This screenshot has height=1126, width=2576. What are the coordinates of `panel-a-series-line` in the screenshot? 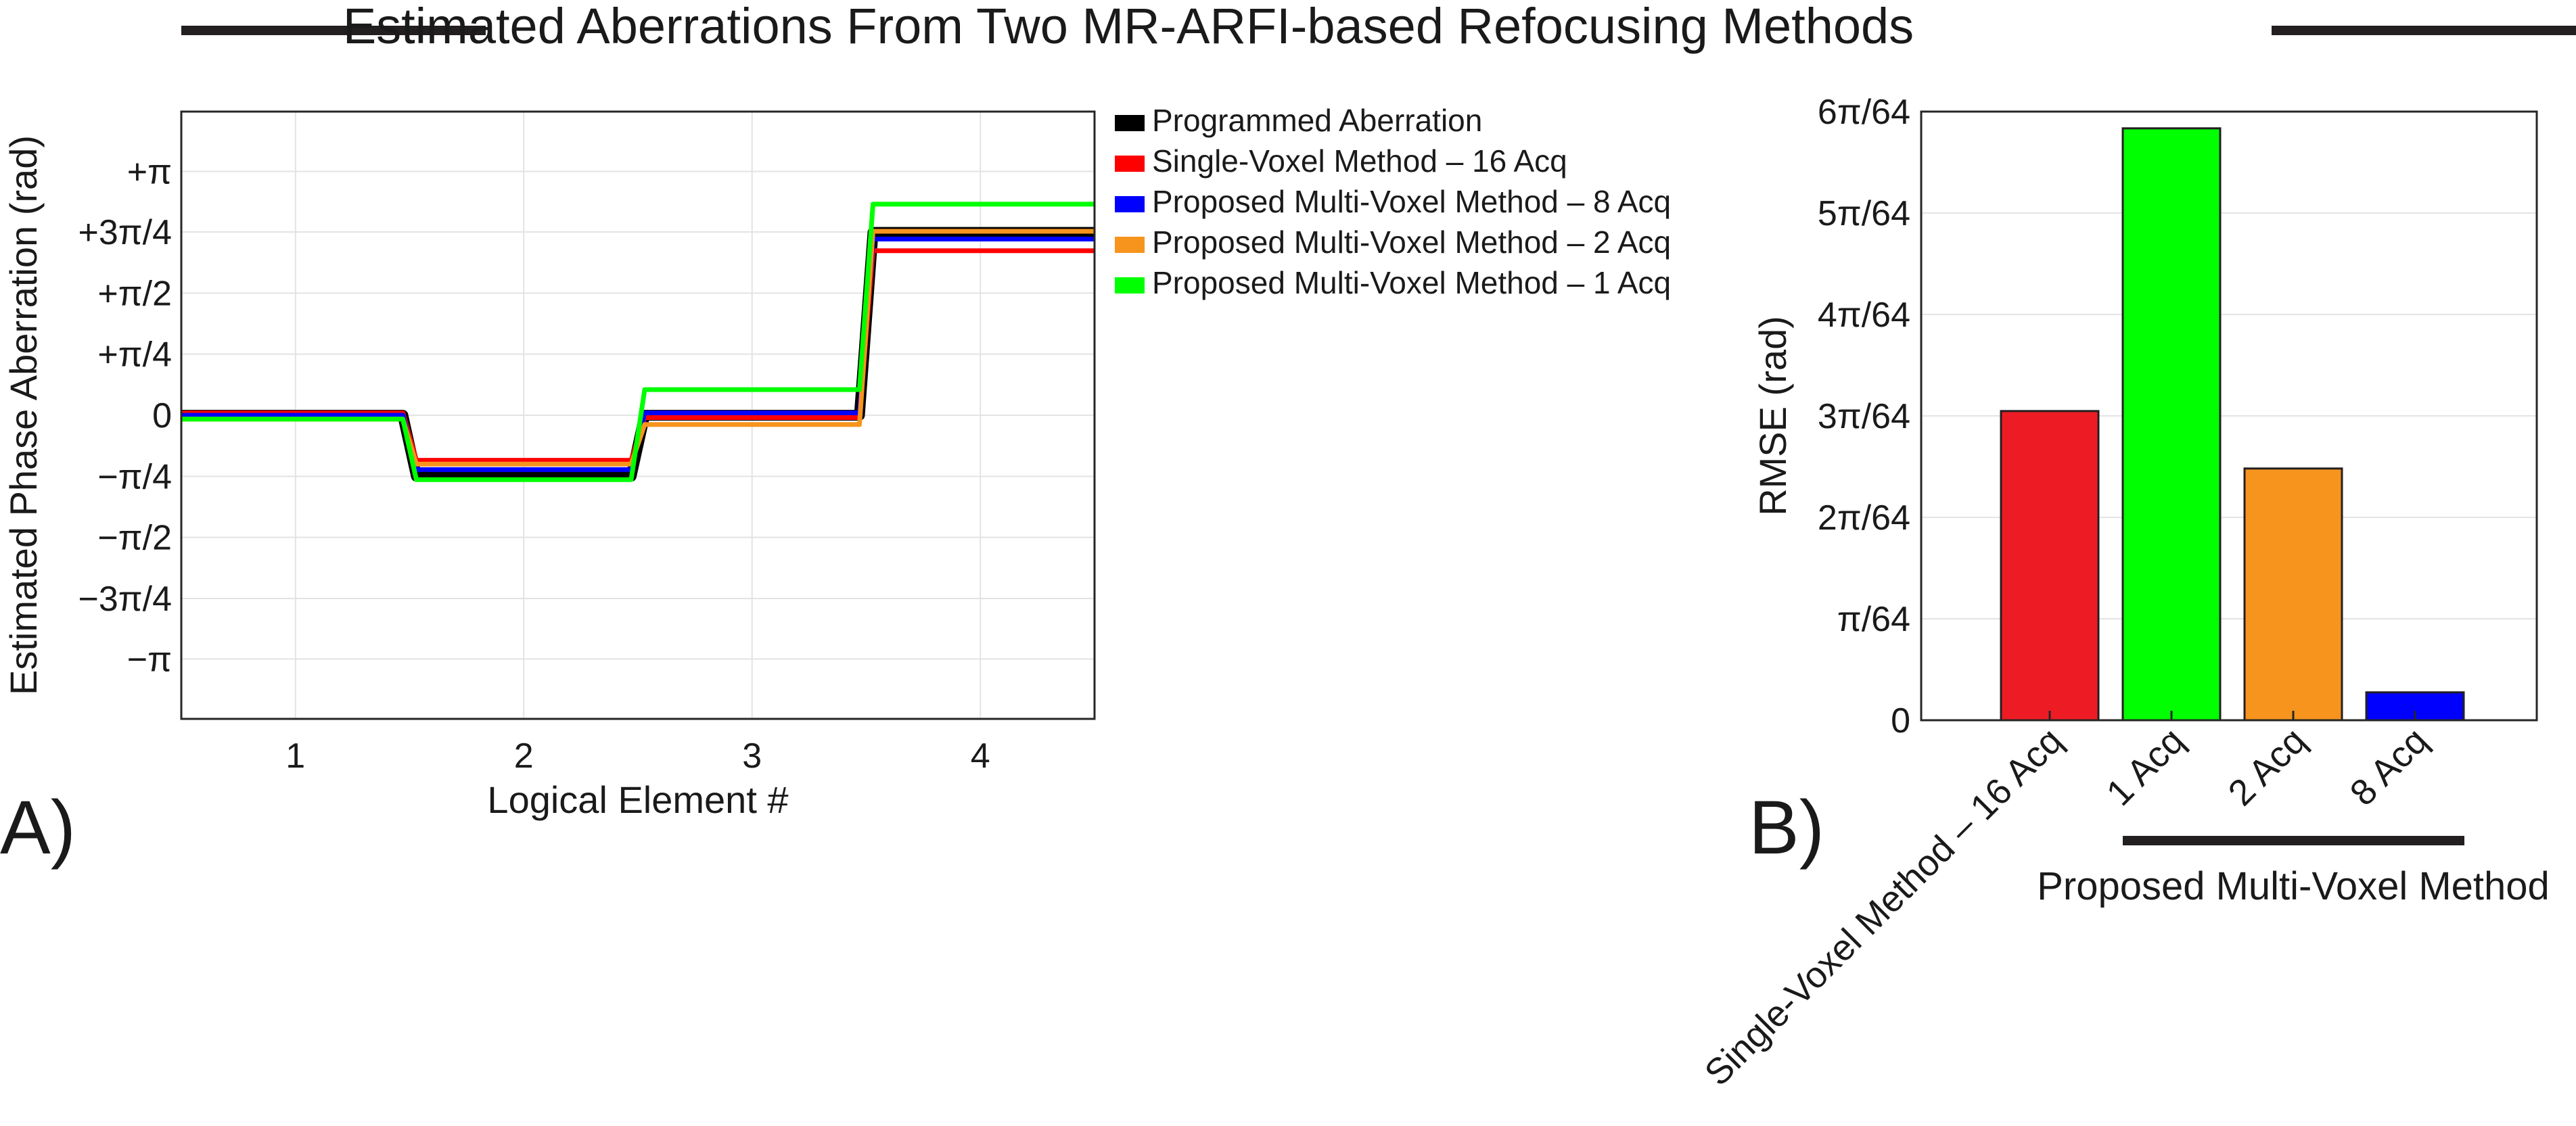 It's located at (638, 342).